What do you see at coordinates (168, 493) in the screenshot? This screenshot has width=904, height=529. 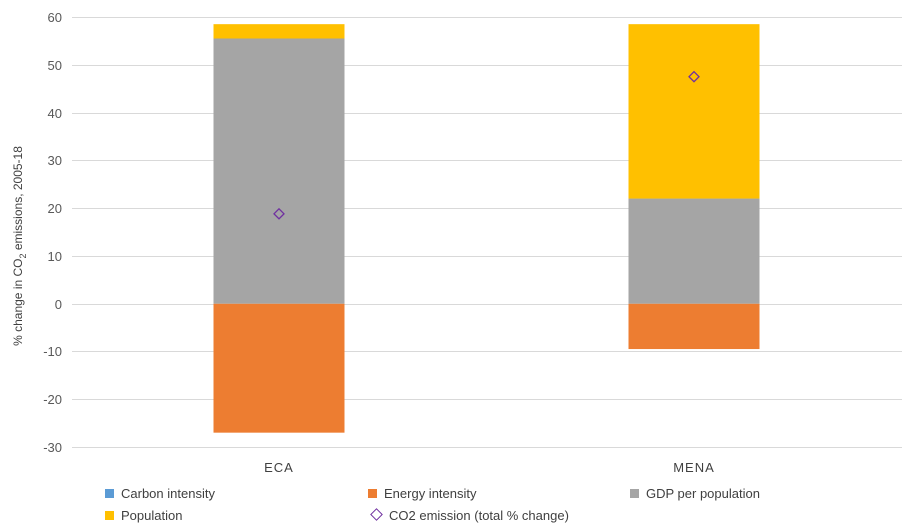 I see `legend-label: Carbon intensity` at bounding box center [168, 493].